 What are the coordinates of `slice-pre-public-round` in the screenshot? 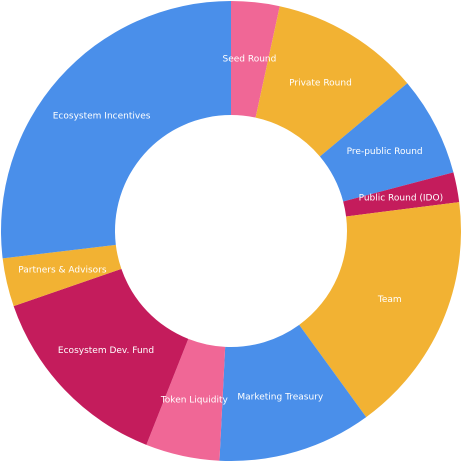 It's located at (386, 142).